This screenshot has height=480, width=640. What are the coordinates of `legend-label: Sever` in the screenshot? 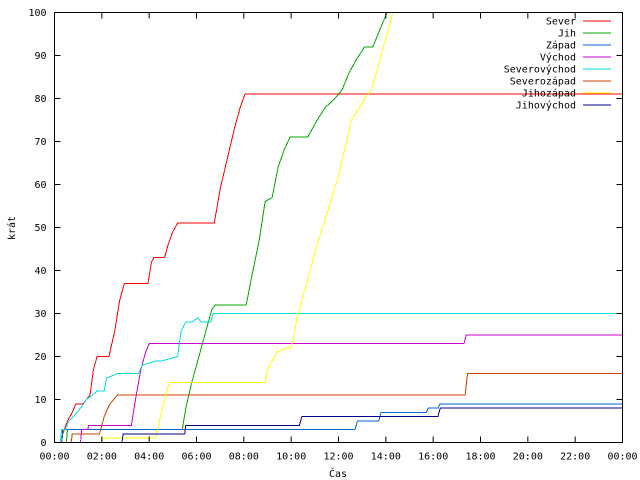 It's located at (561, 22).